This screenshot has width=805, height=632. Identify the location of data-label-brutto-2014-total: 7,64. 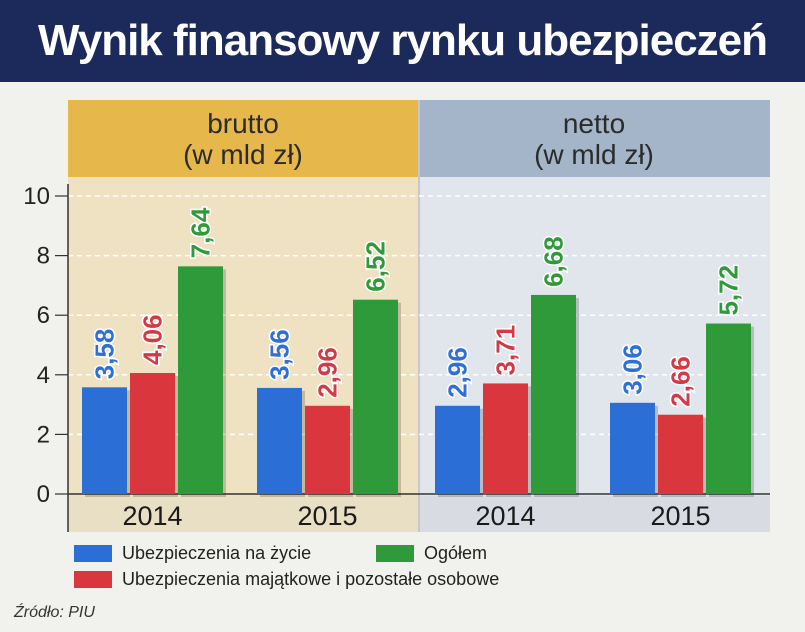
(201, 232).